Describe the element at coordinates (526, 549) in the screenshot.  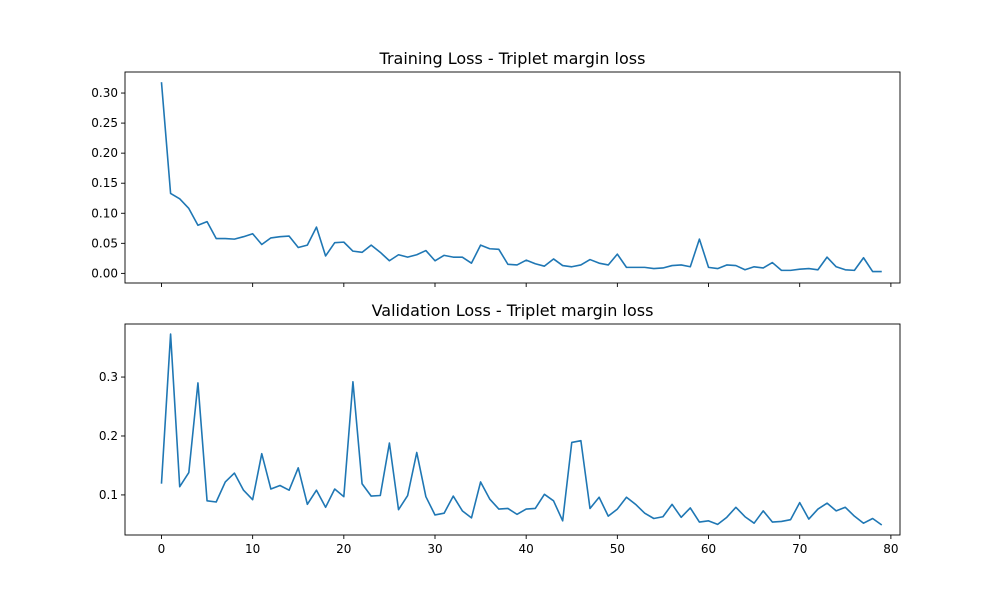
I see `validation-x-tick-label: 40` at that location.